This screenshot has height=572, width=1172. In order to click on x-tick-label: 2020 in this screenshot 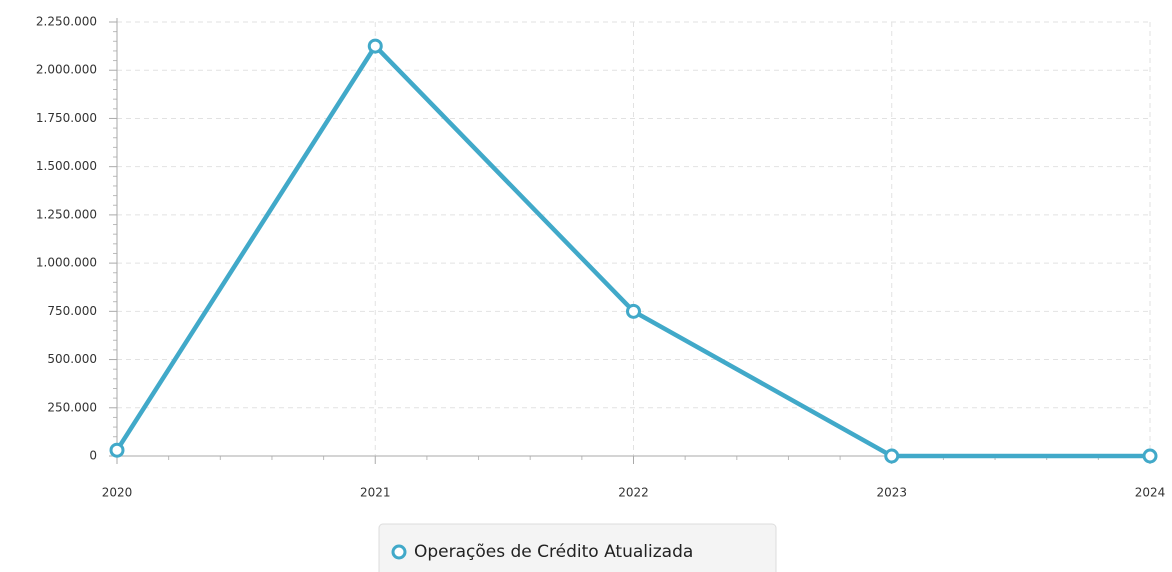, I will do `click(117, 493)`.